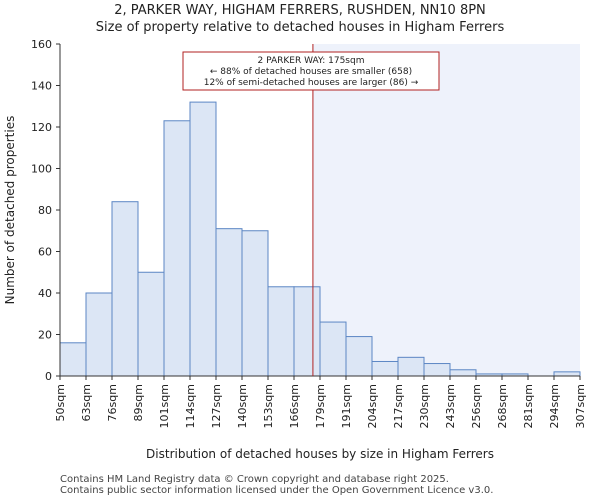  Describe the element at coordinates (398, 406) in the screenshot. I see `x-tick-label: 217sqm` at that location.